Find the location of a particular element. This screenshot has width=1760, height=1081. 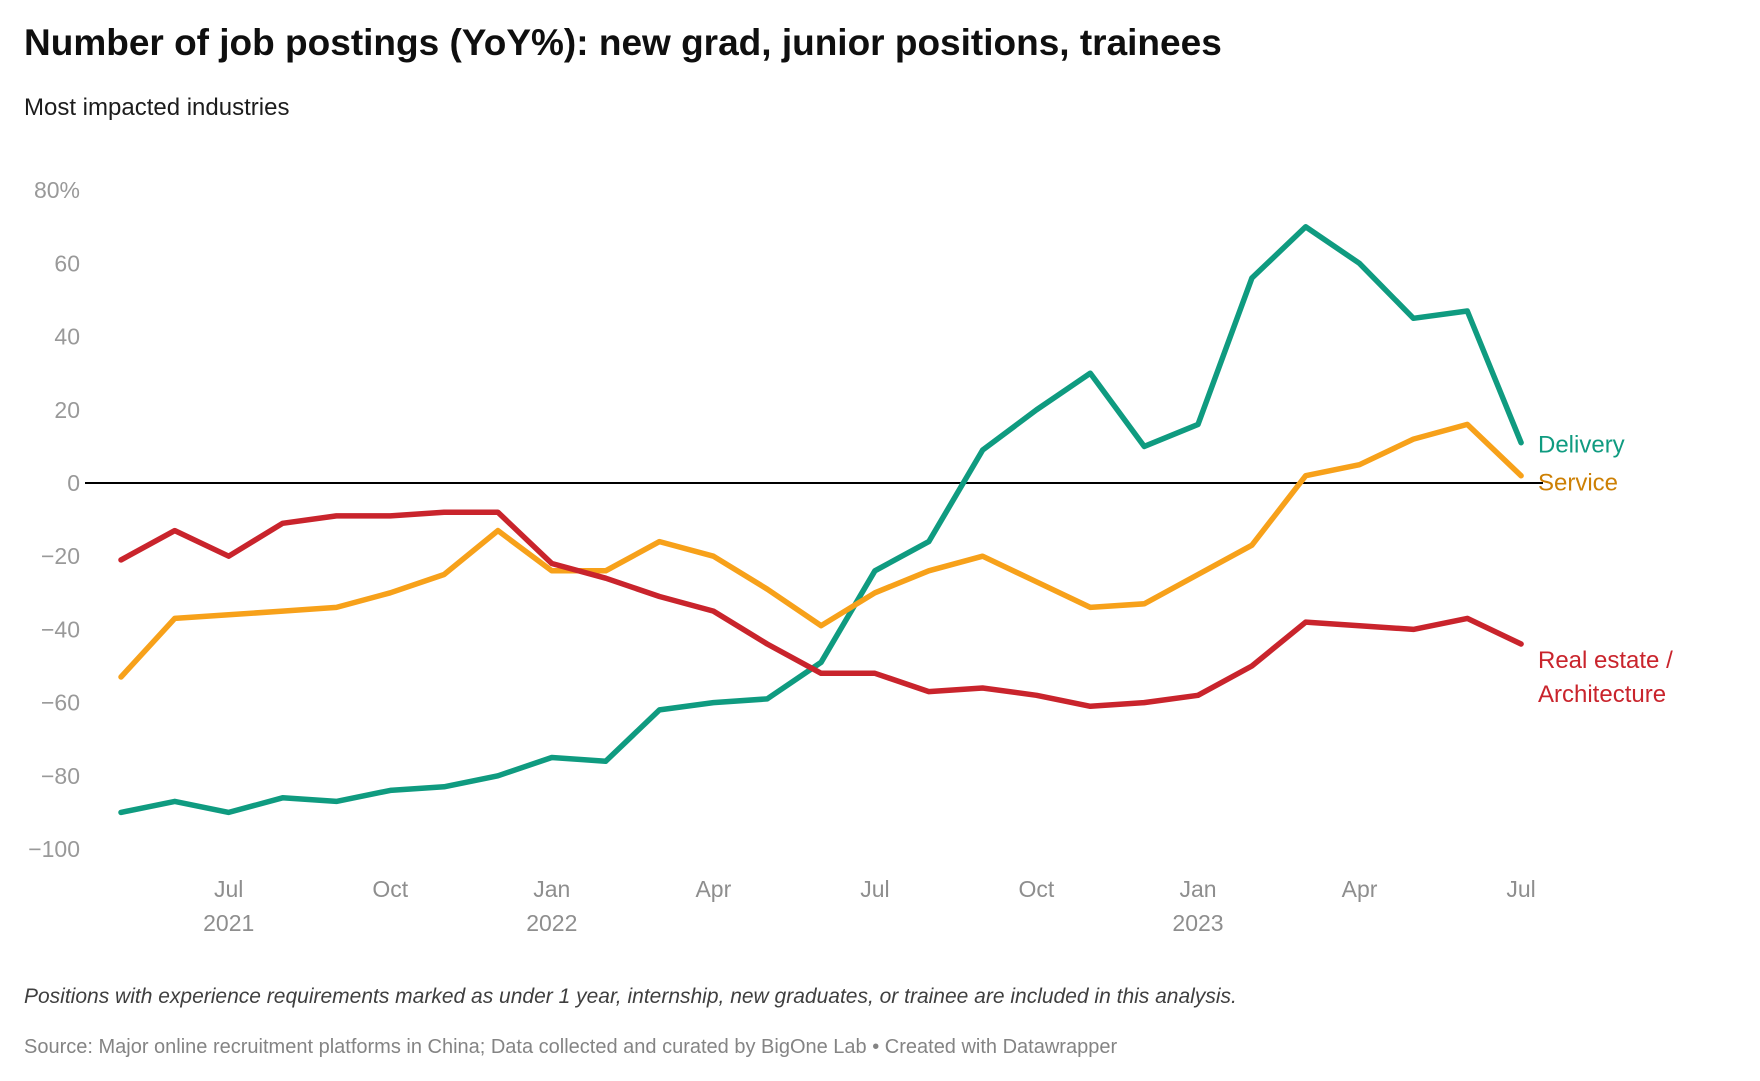

y-axis-tick-label: −80 is located at coordinates (60, 776).